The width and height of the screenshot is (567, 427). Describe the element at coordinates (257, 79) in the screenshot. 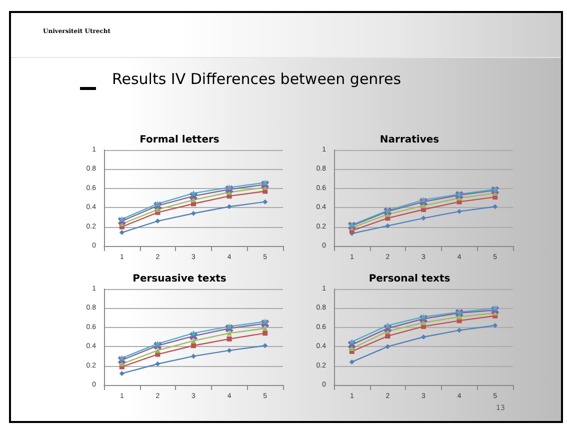

I see `text: Results IV Differences between genres` at that location.